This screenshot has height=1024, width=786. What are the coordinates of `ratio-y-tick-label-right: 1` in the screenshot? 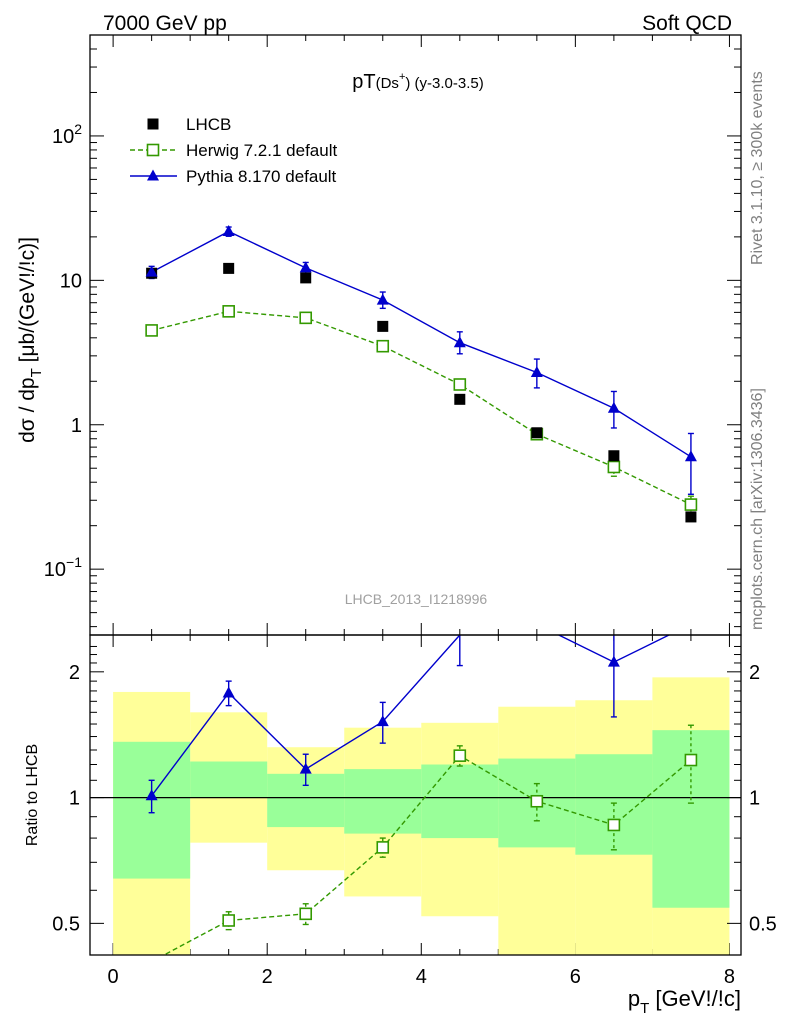 It's located at (754, 799).